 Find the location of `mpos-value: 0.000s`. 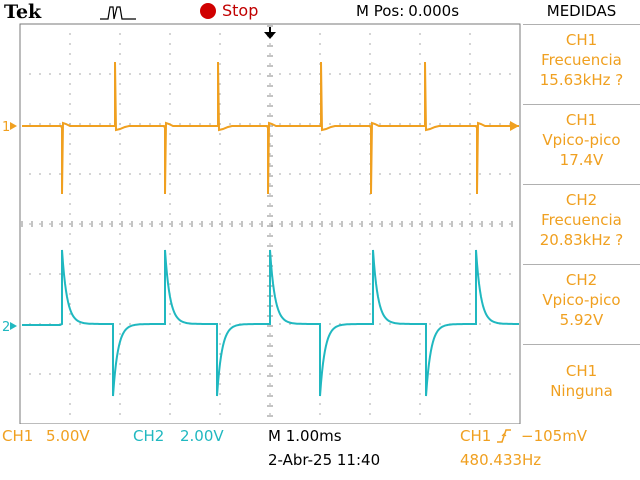

mpos-value: 0.000s is located at coordinates (434, 11).